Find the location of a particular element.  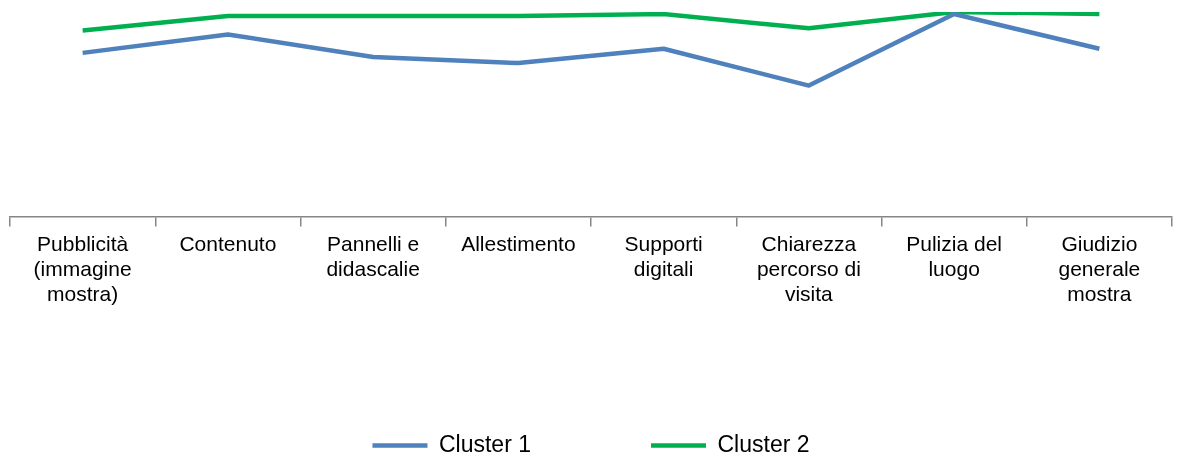

legend-label: Cluster 2 is located at coordinates (763, 443).